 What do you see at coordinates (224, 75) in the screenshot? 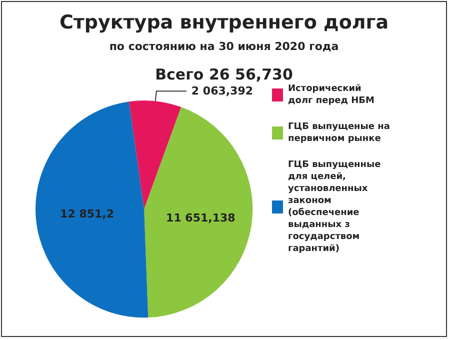
I see `text: Всего 26 56,730` at bounding box center [224, 75].